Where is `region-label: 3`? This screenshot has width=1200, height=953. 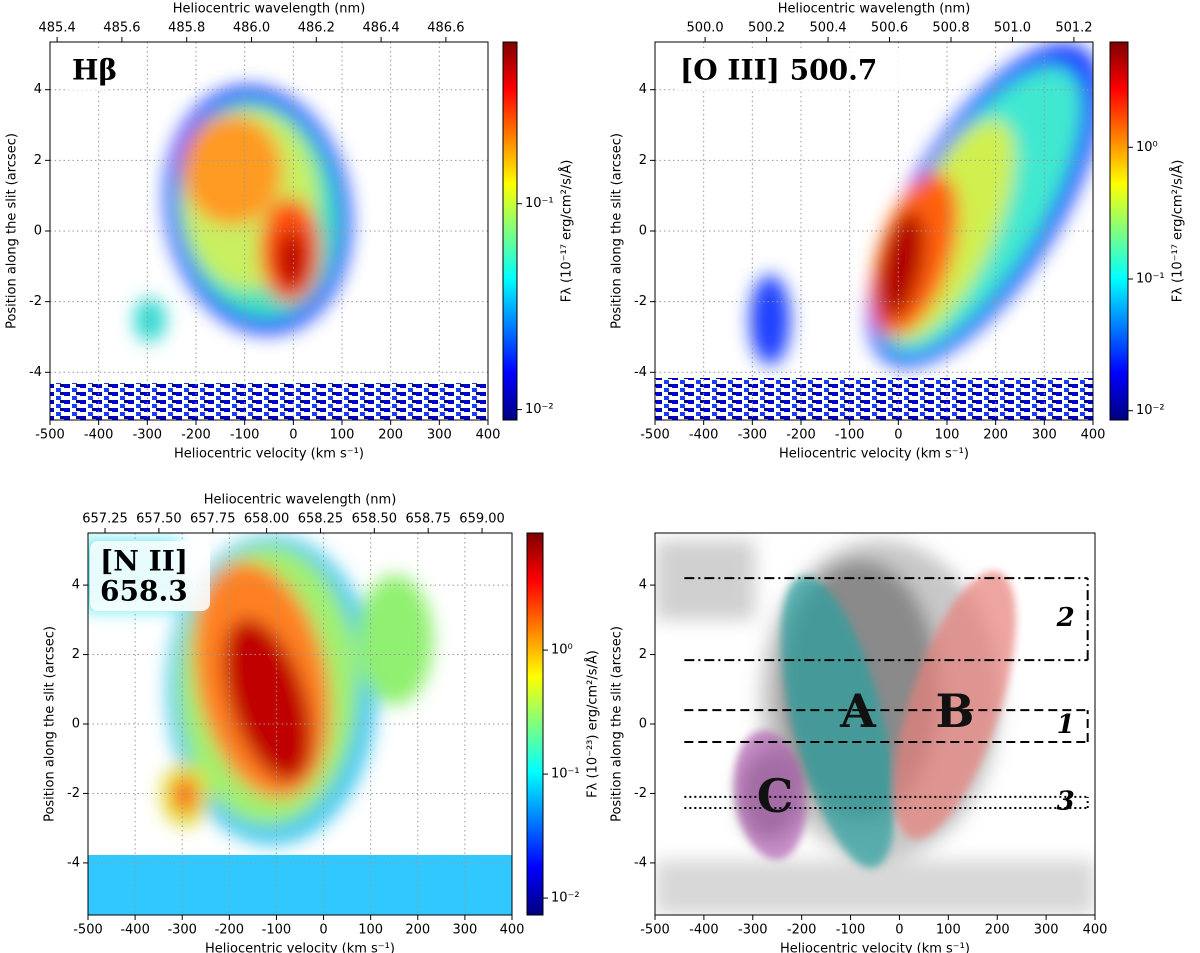
region-label: 3 is located at coordinates (1066, 801).